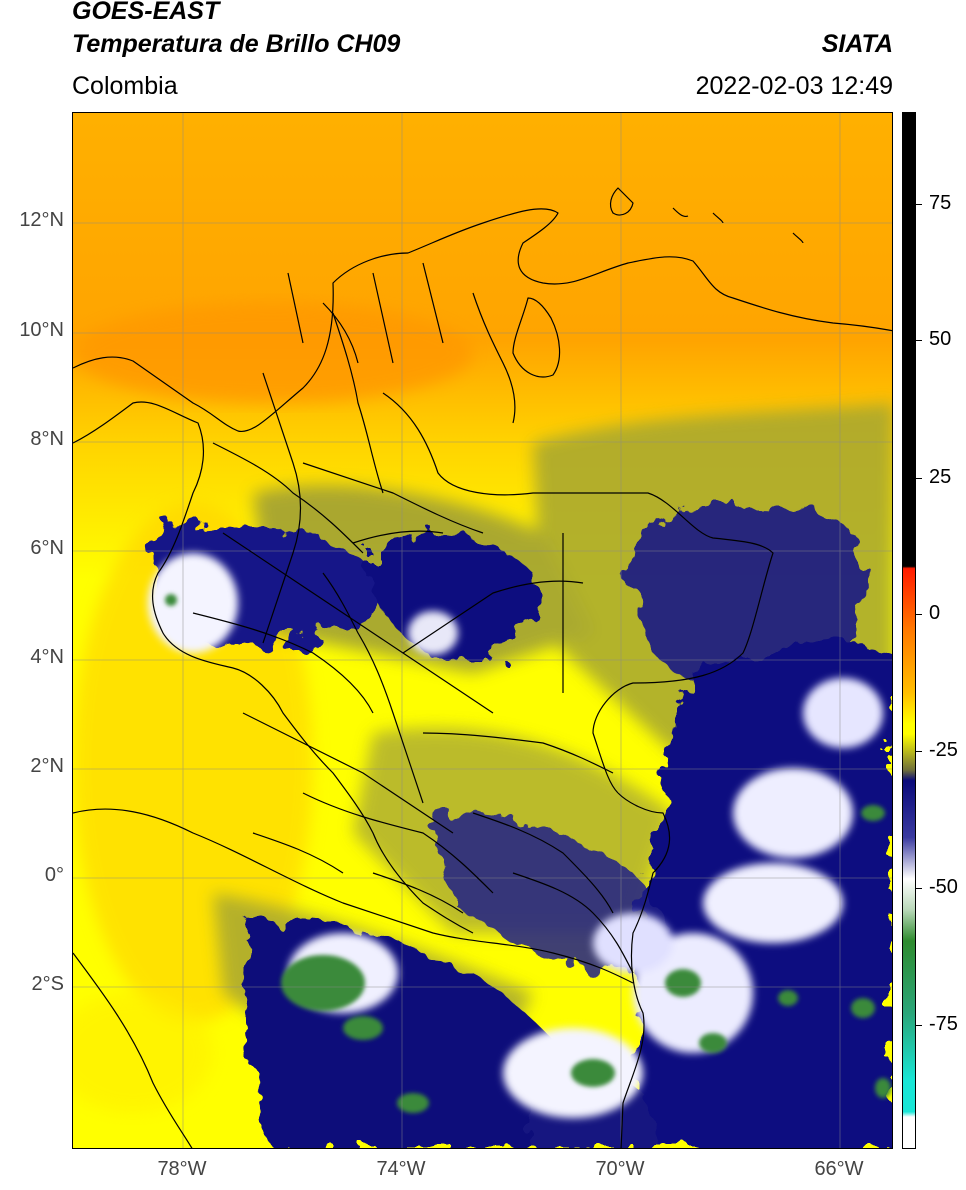 This screenshot has height=1190, width=966. I want to click on colorbar-label-75: 75, so click(940, 203).